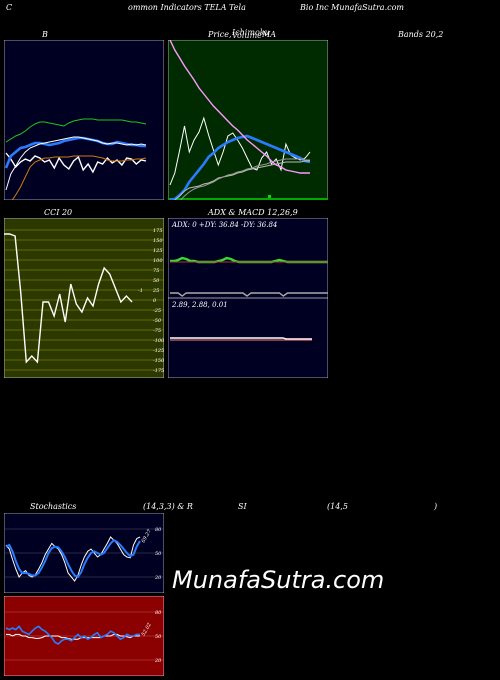 The height and width of the screenshot is (680, 500). Describe the element at coordinates (242, 506) in the screenshot. I see `label-si: SI` at that location.